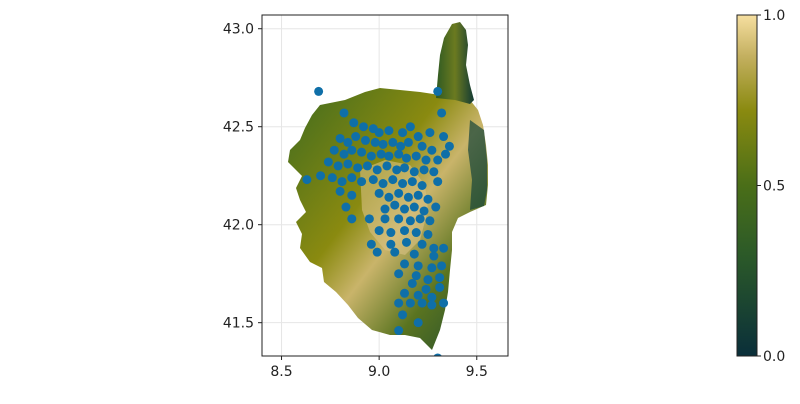 The width and height of the screenshot is (800, 404). I want to click on x-tick-label: 9.5, so click(477, 372).